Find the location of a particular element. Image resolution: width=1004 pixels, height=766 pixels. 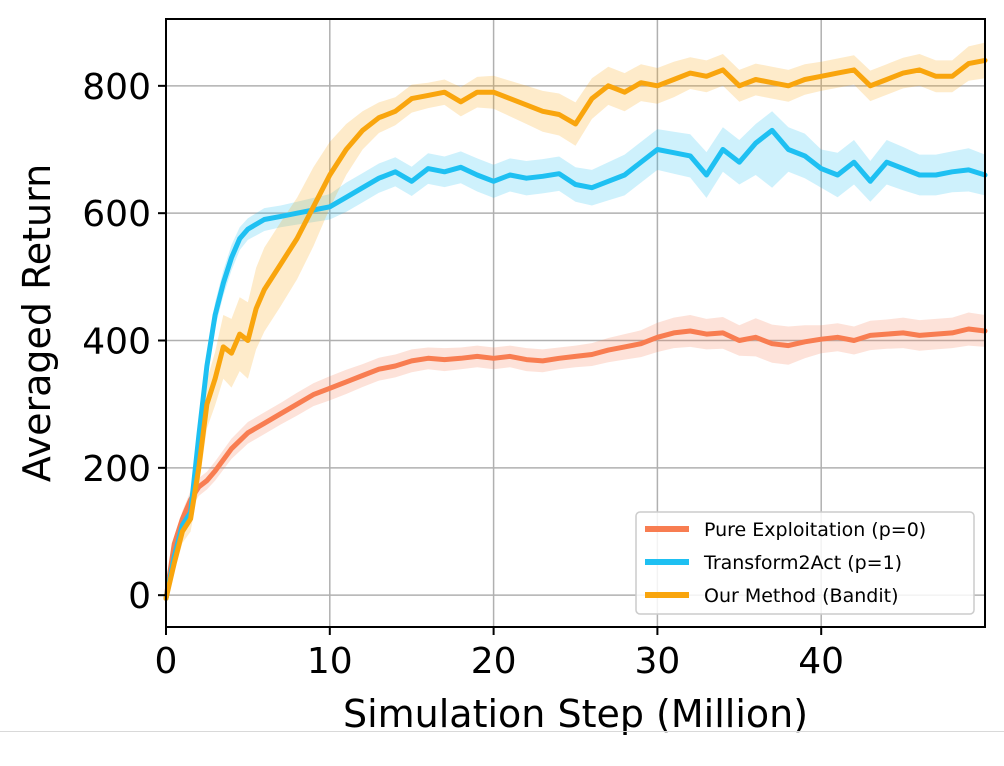

x-axis: 0 10 20 30 40 is located at coordinates (499, 654).